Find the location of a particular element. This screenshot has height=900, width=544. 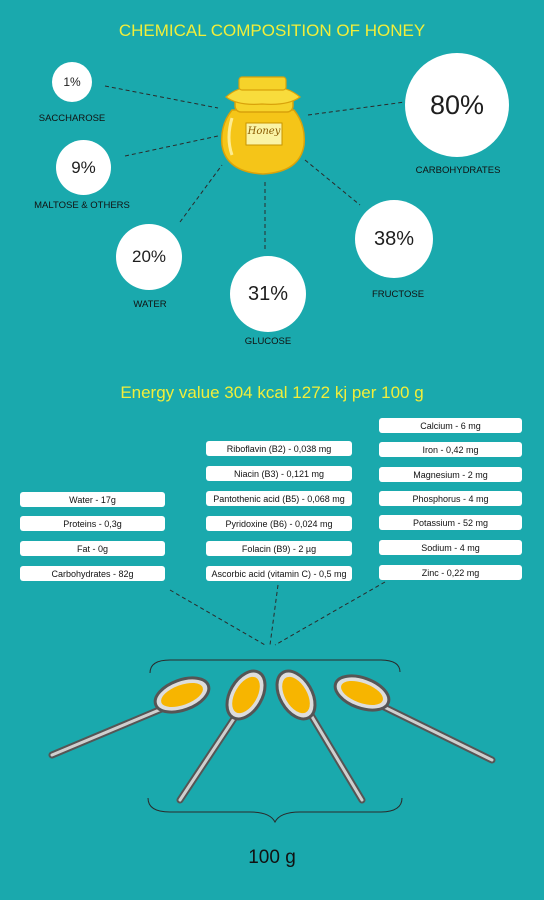

bottom-brace is located at coordinates (275, 810).